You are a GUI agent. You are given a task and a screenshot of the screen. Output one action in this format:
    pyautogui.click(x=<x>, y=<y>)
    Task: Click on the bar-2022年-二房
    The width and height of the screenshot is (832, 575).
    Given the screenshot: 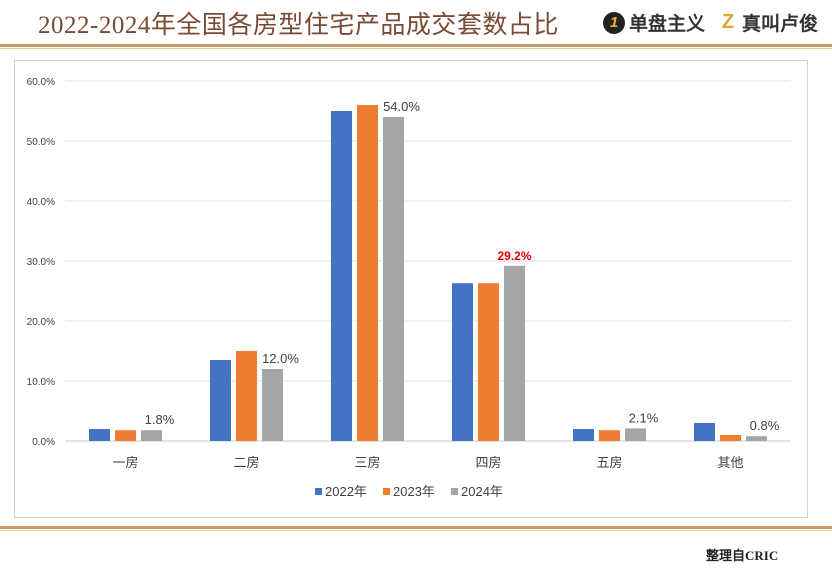 What is the action you would take?
    pyautogui.click(x=220, y=400)
    